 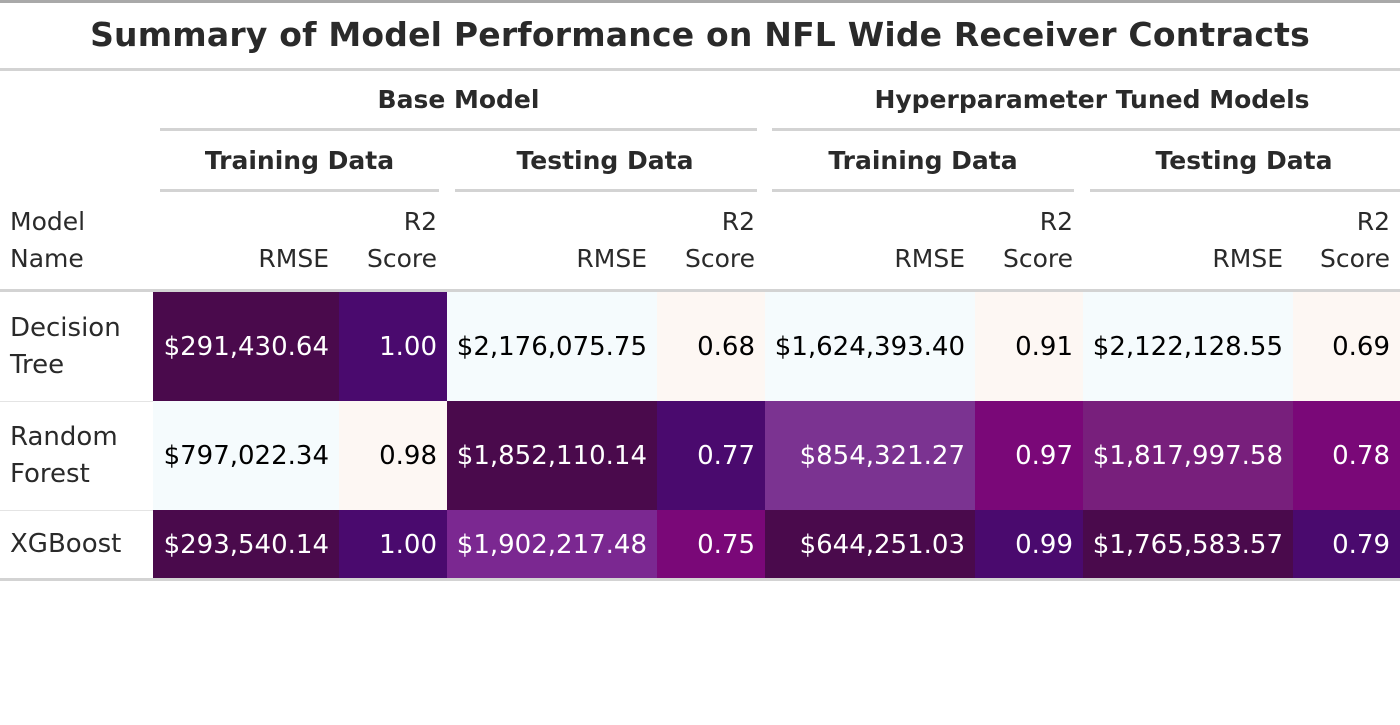 I want to click on table-cell-r2: 0.77, so click(x=711, y=455).